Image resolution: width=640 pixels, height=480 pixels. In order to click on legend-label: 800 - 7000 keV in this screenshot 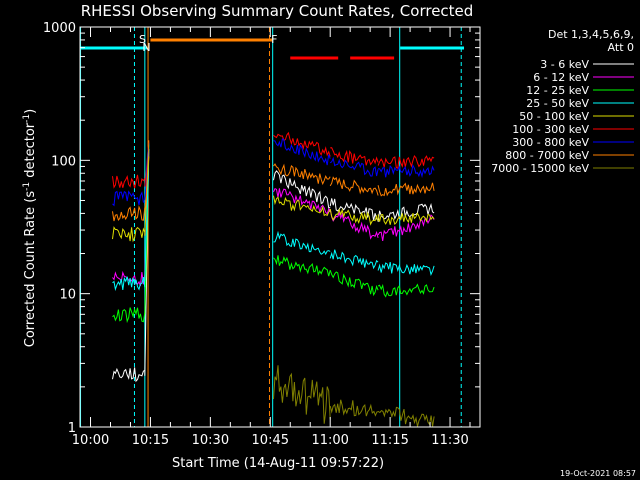, I will do `click(547, 155)`.